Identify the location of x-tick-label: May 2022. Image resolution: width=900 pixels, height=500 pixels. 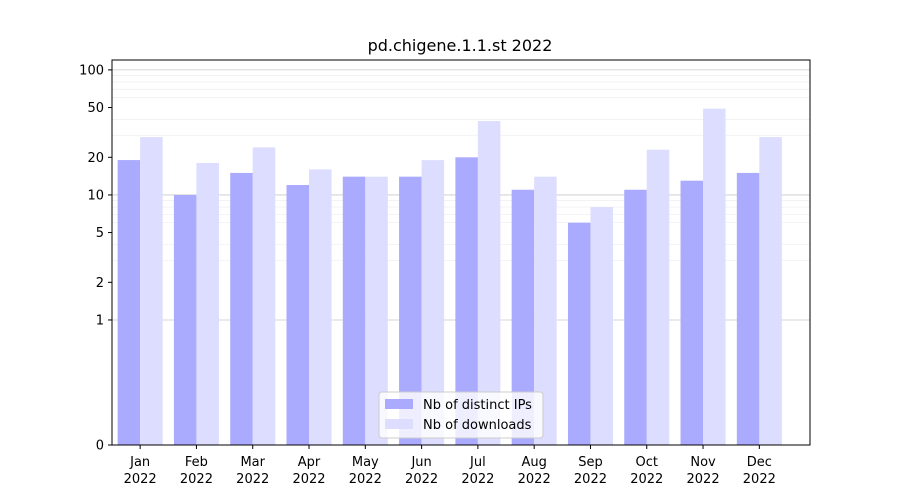
(365, 471).